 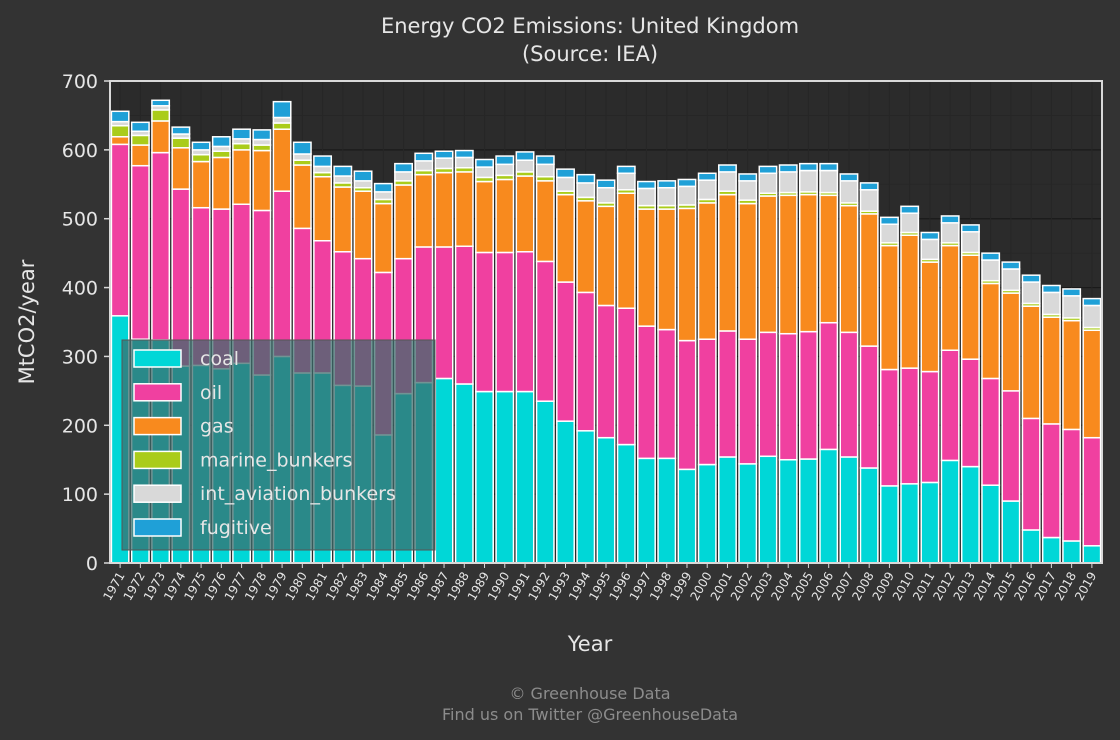 What do you see at coordinates (80, 495) in the screenshot?
I see `y-tick-label: 100` at bounding box center [80, 495].